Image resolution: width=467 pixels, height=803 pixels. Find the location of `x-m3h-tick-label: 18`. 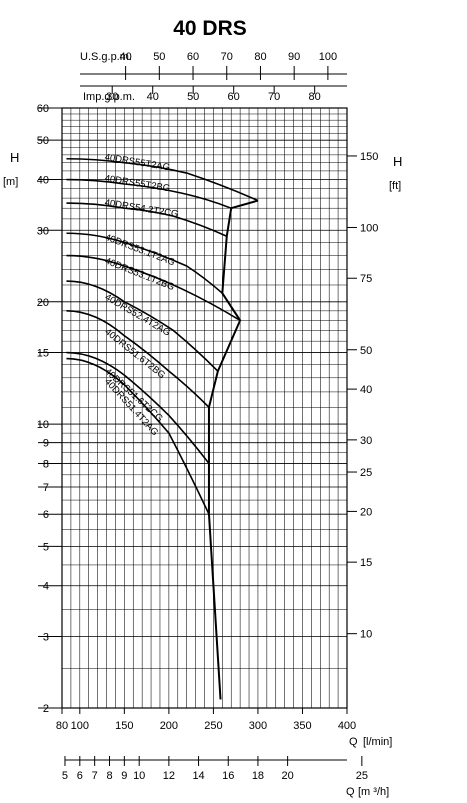

x-m3h-tick-label: 18 is located at coordinates (258, 776).